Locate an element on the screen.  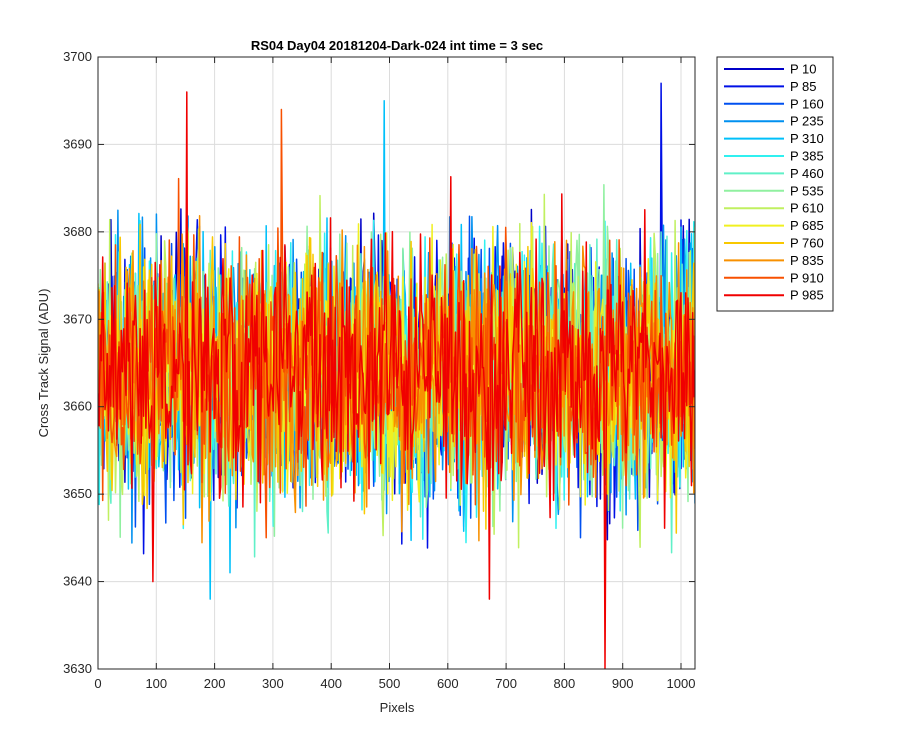
legend-label: P 835 is located at coordinates (807, 260).